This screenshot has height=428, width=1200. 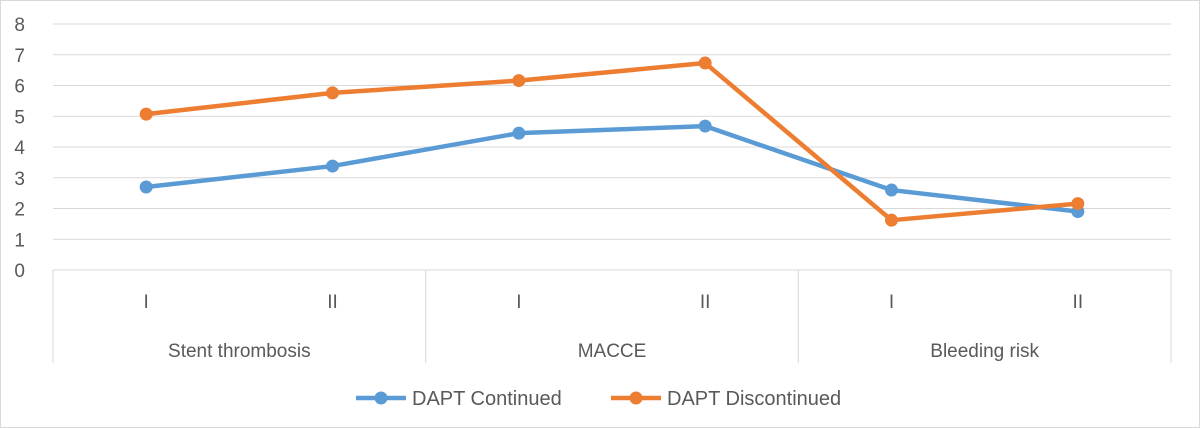 I want to click on y-tick-label-4: 4, so click(x=19, y=148).